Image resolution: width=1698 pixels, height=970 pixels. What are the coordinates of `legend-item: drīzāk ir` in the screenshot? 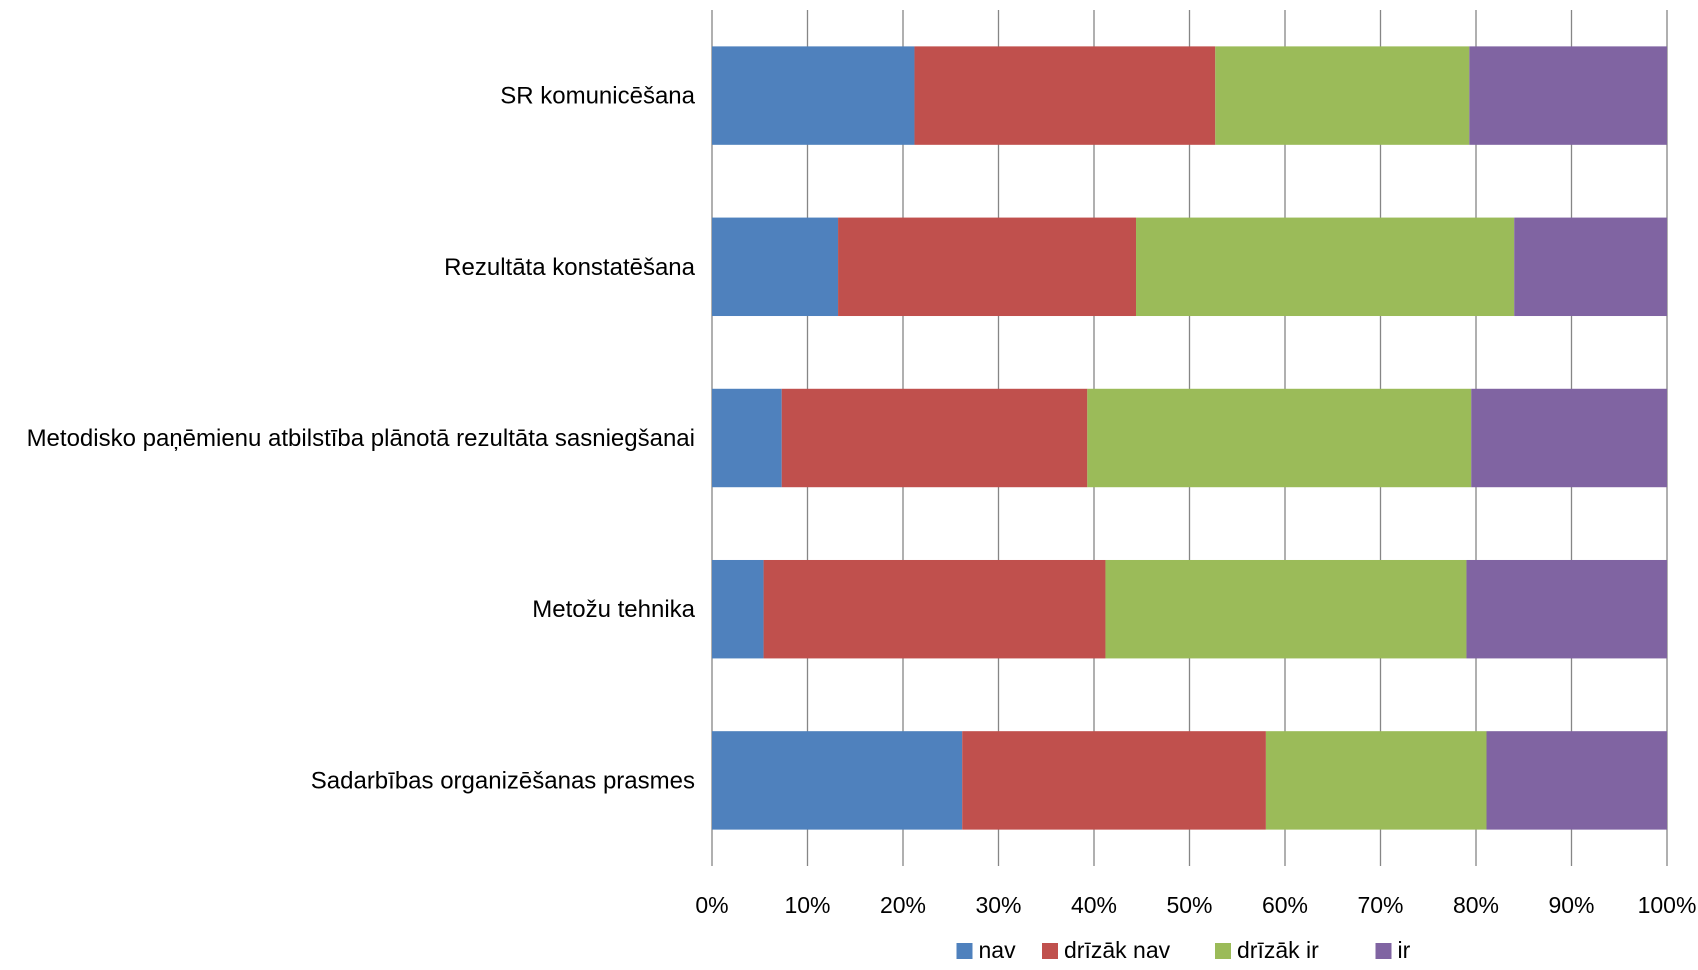 It's located at (1267, 950).